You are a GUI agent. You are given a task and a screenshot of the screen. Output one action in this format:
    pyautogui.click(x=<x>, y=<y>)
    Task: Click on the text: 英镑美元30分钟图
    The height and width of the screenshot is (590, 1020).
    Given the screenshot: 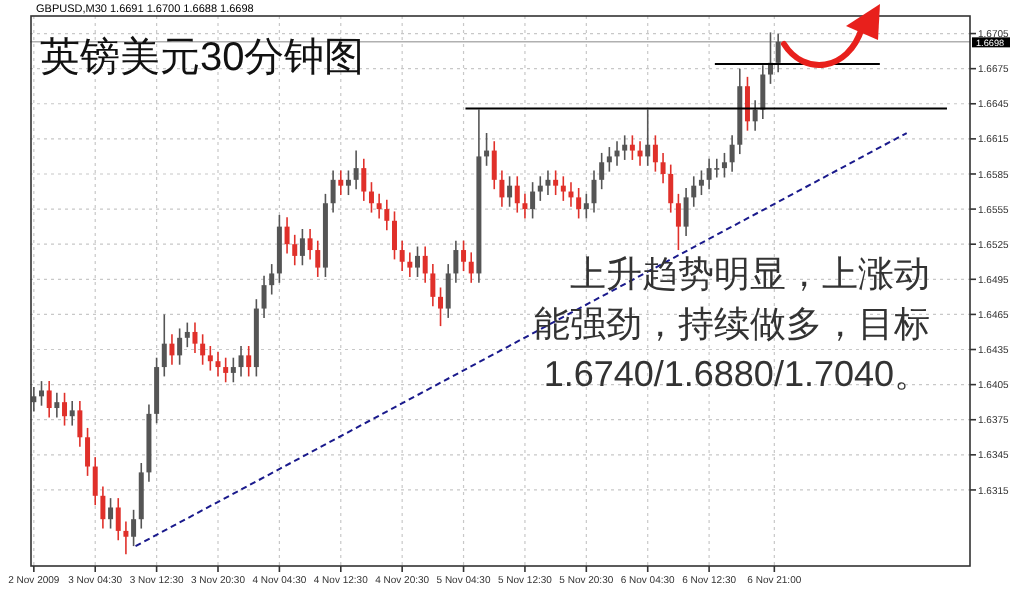 What is the action you would take?
    pyautogui.click(x=202, y=57)
    